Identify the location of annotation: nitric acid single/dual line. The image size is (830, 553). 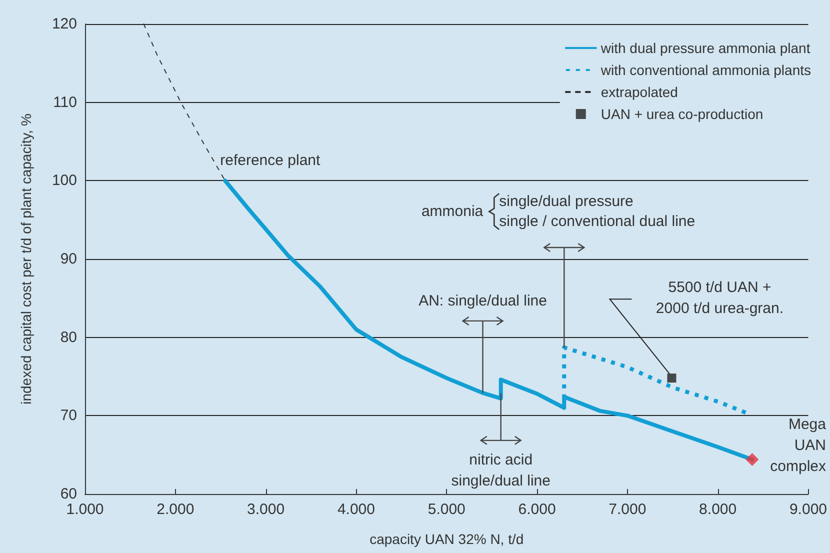
(500, 470).